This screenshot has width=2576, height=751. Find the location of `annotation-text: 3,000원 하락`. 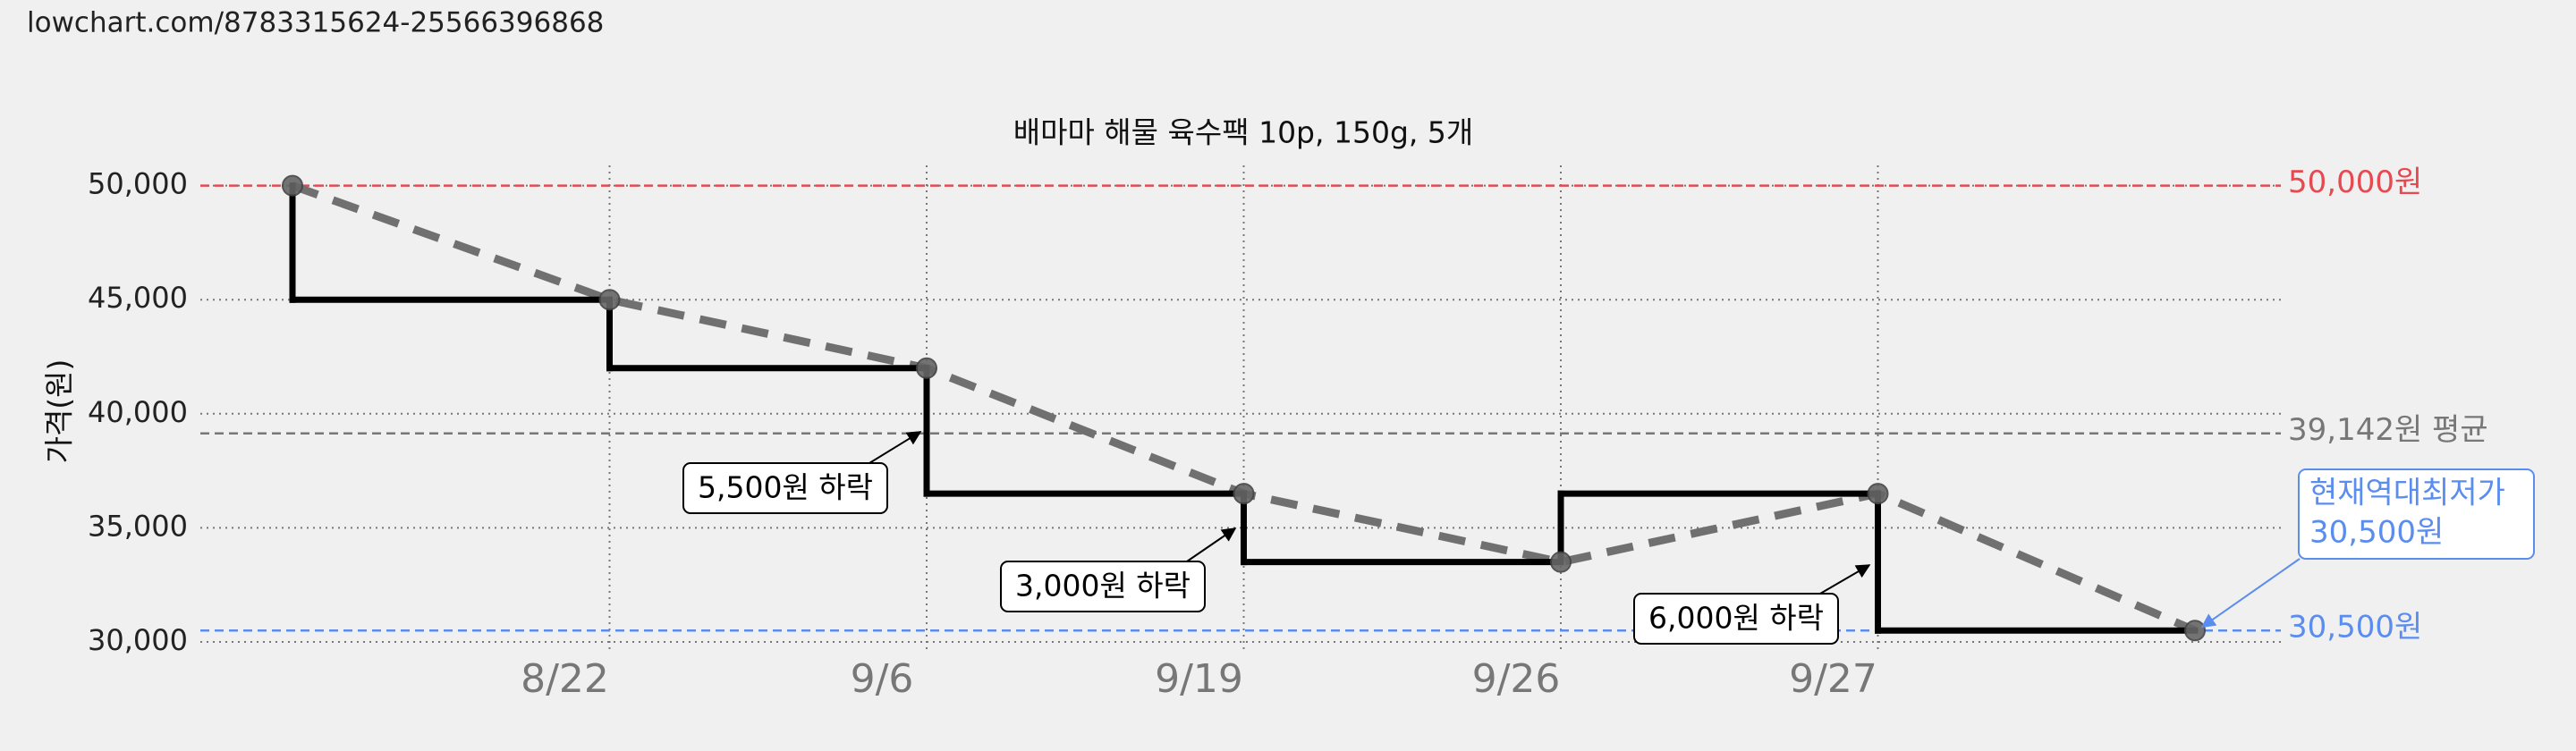

annotation-text: 3,000원 하락 is located at coordinates (1103, 586).